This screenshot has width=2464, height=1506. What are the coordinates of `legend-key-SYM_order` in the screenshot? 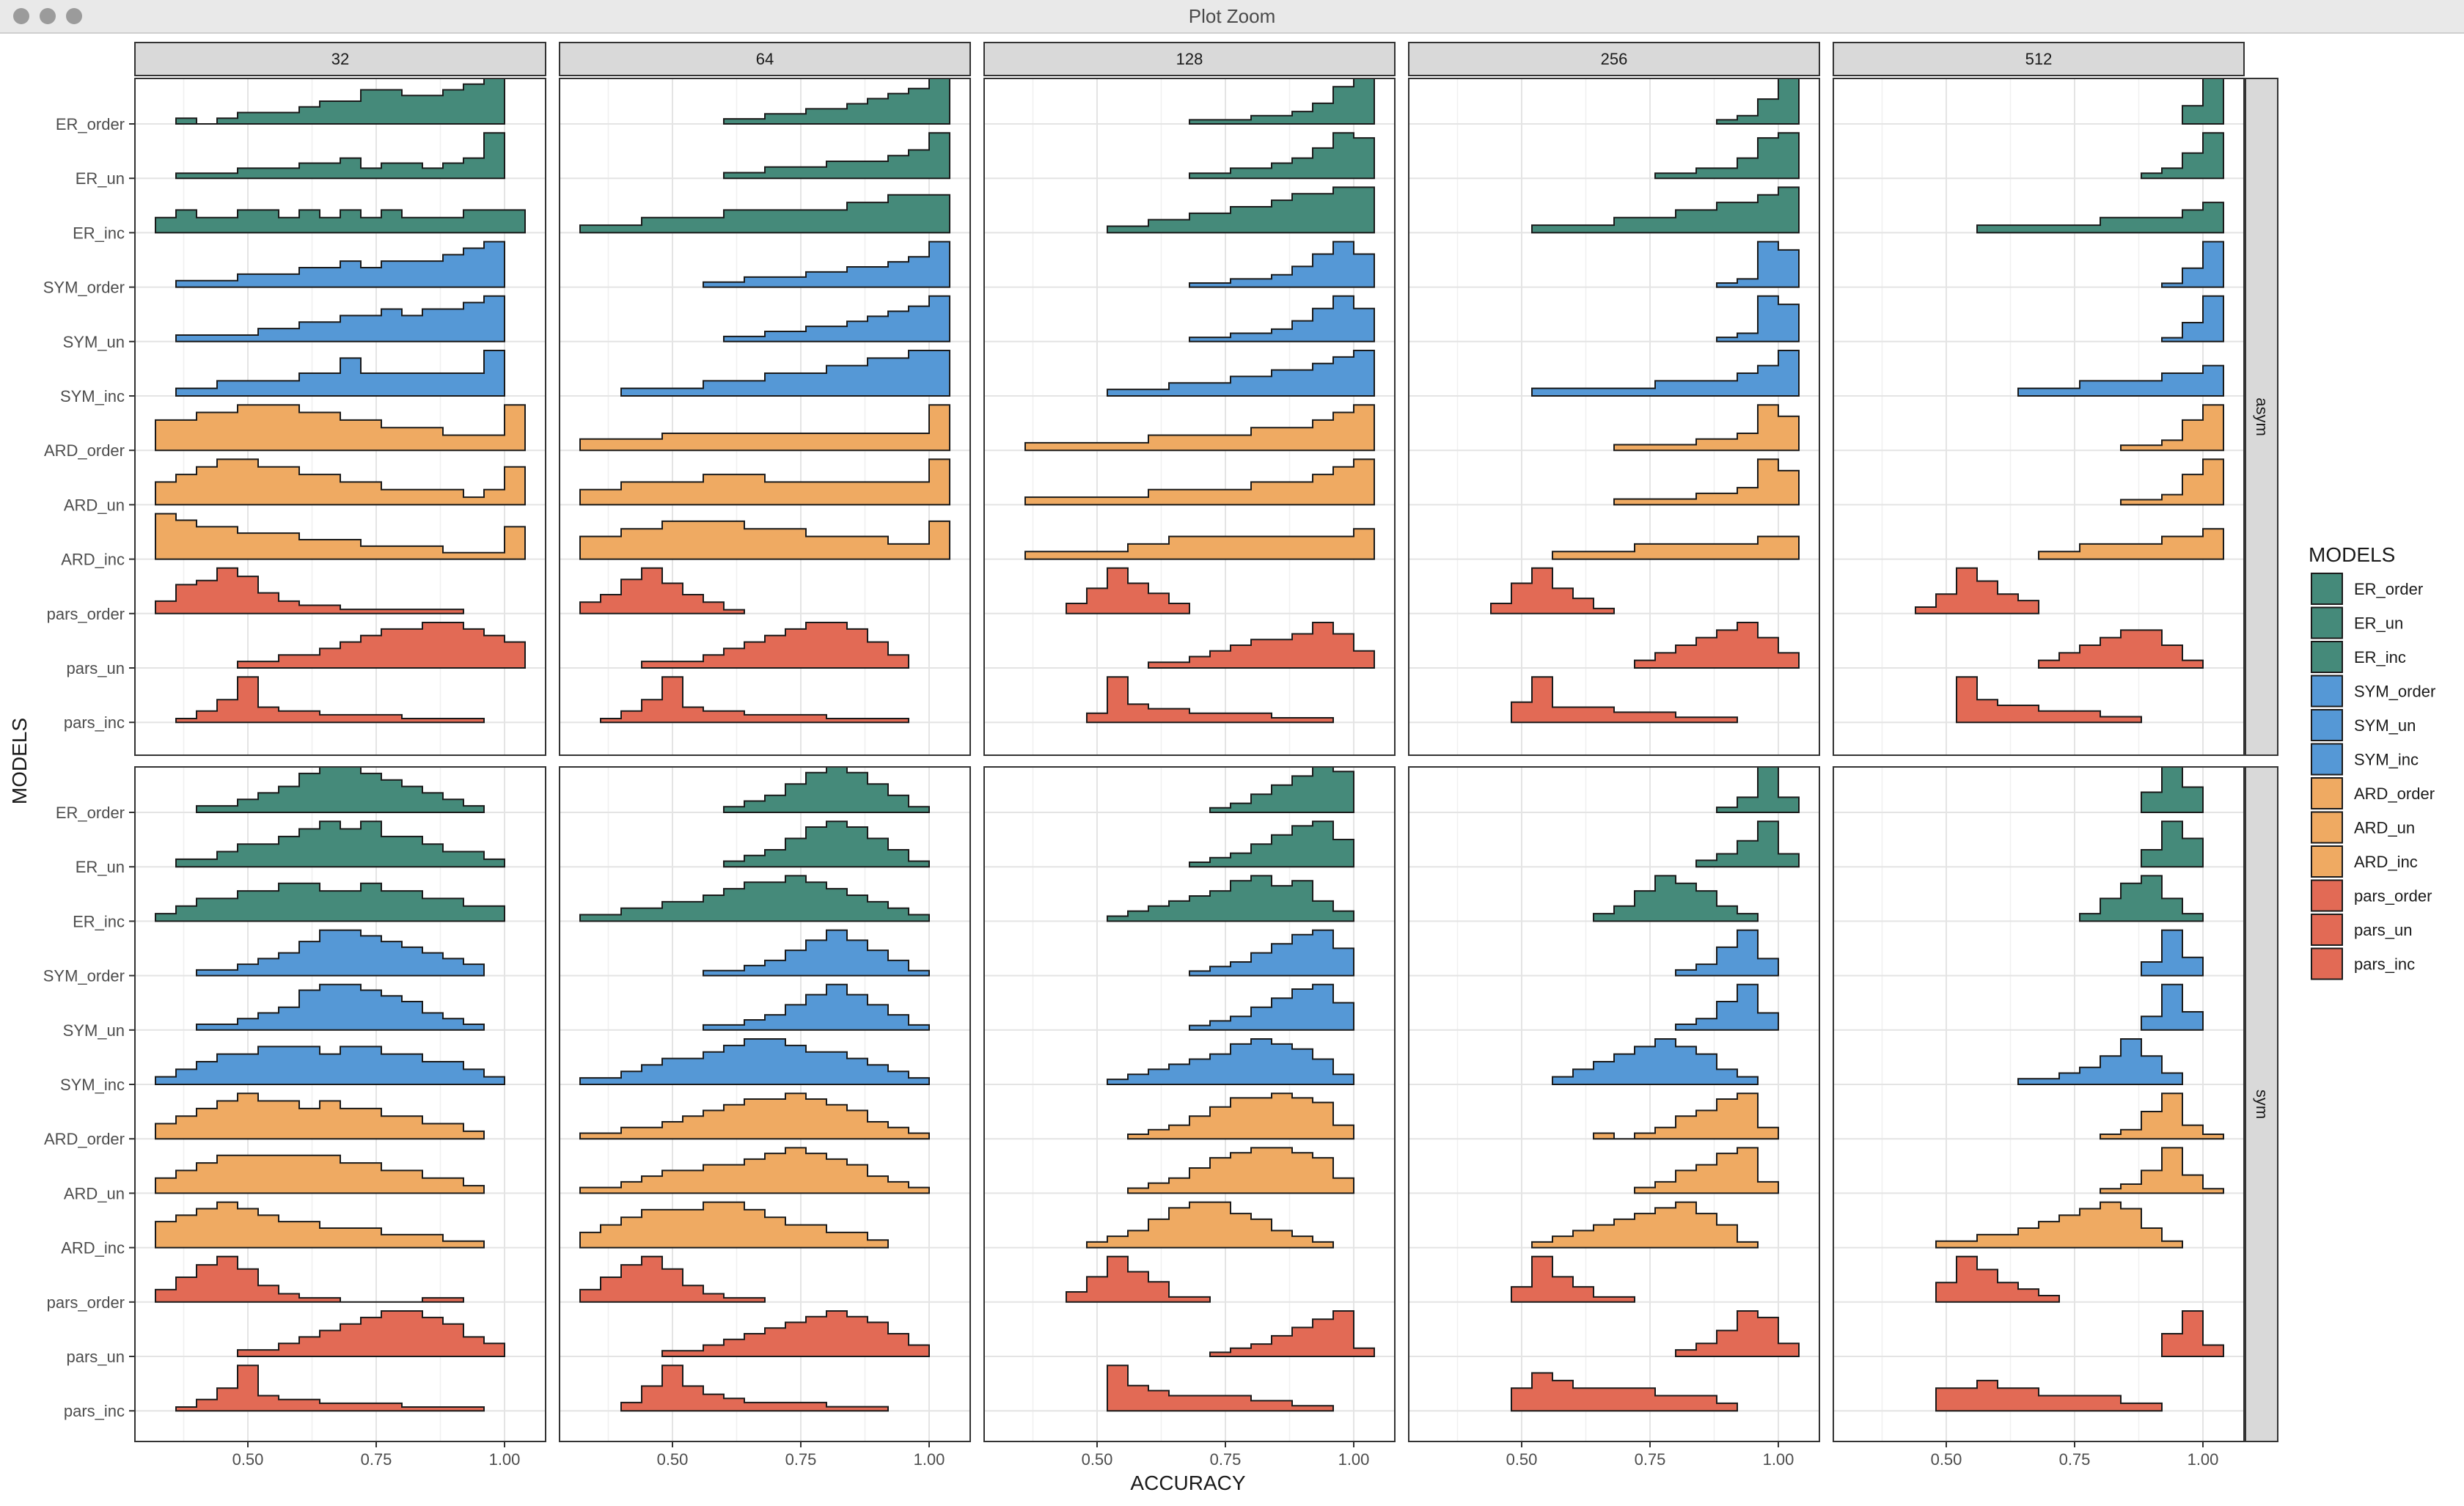 It's located at (2327, 691).